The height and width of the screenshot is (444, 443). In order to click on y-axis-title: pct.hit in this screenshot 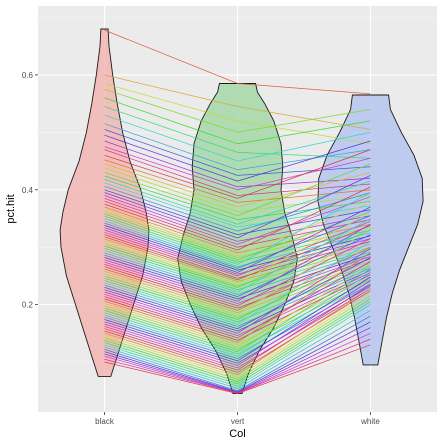, I will do `click(11, 208)`.